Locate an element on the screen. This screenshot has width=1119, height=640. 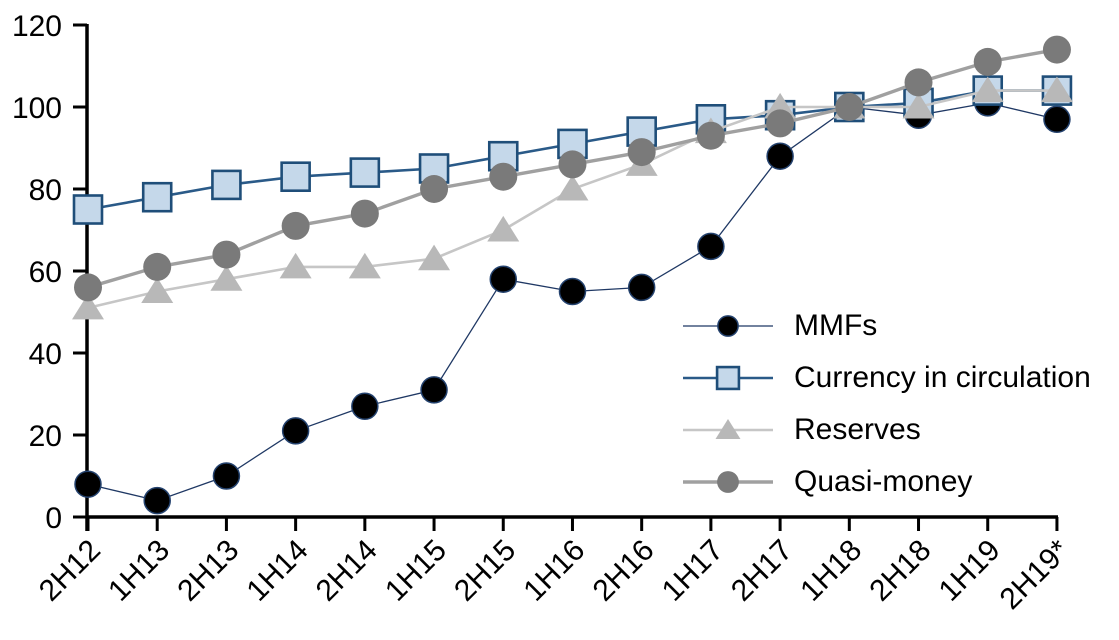
x-tick-label: 1H14 is located at coordinates (278, 571).